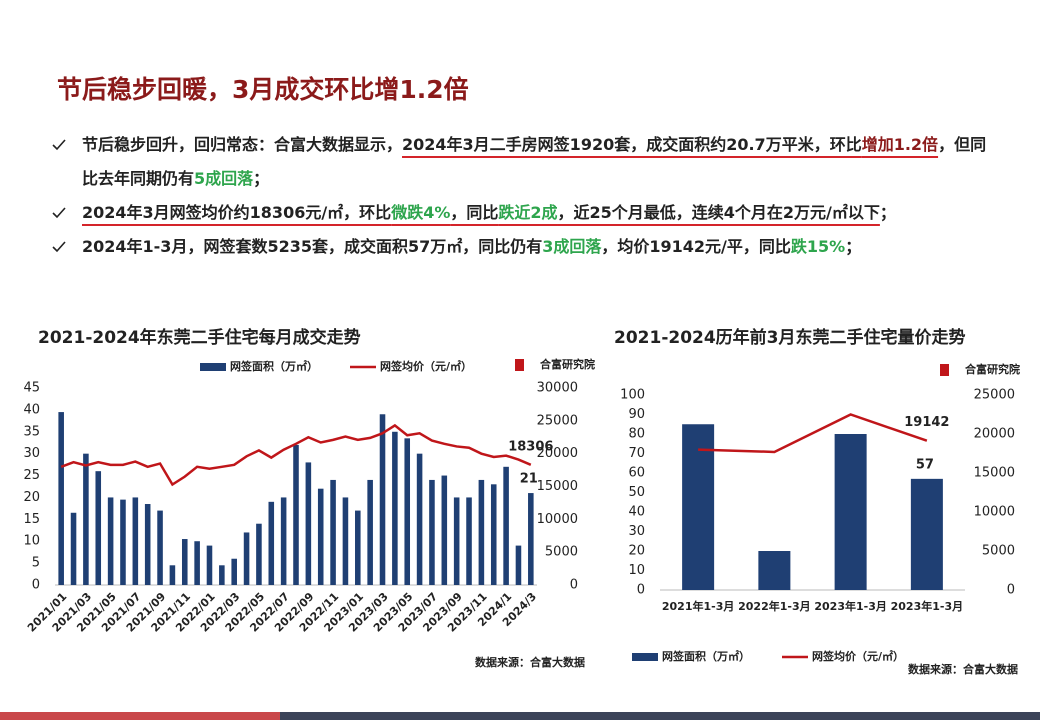  Describe the element at coordinates (706, 656) in the screenshot. I see `legend-label: 网签面积（万㎡）` at that location.